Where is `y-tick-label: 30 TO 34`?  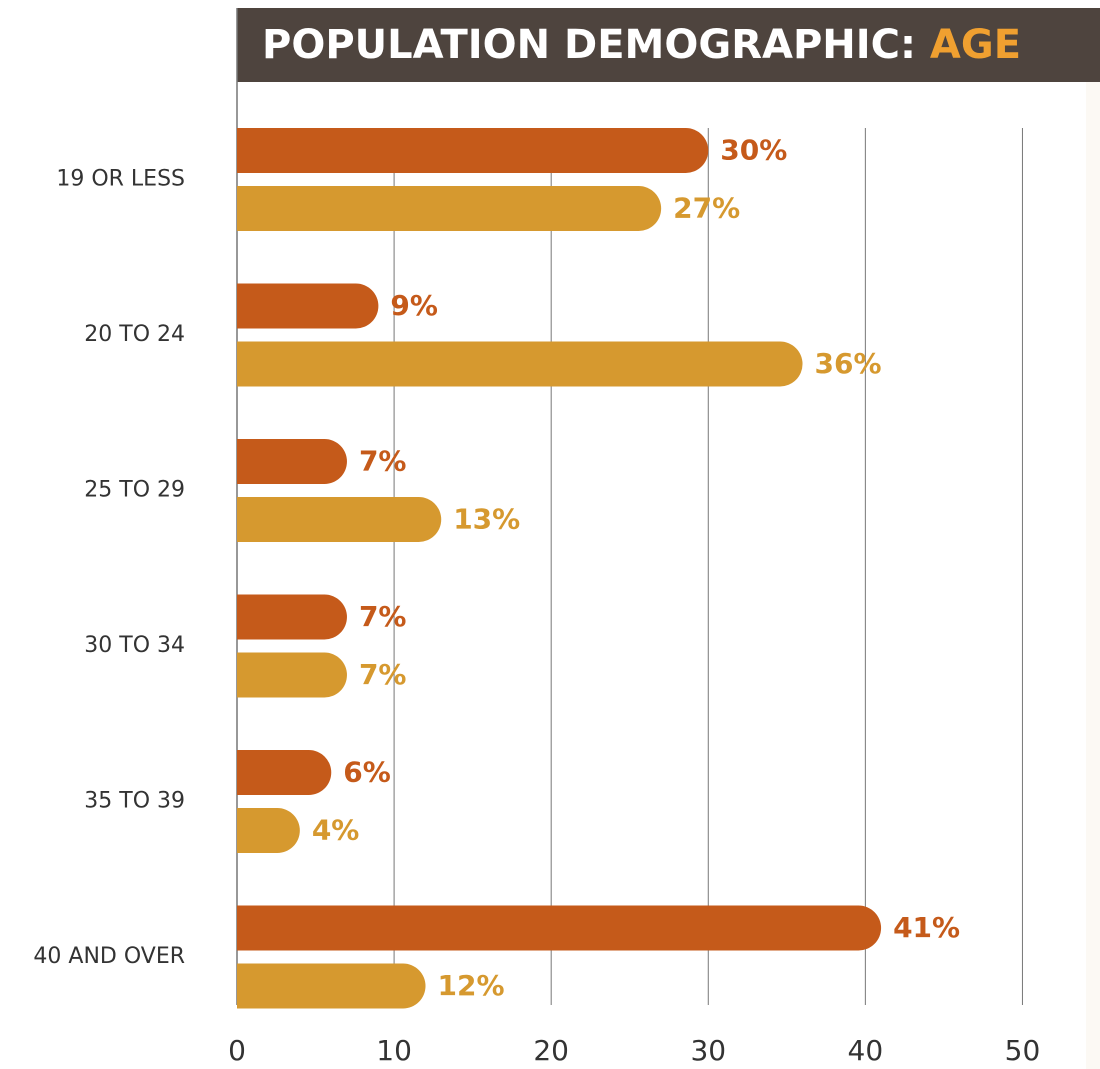 y-tick-label: 30 TO 34 is located at coordinates (134, 645).